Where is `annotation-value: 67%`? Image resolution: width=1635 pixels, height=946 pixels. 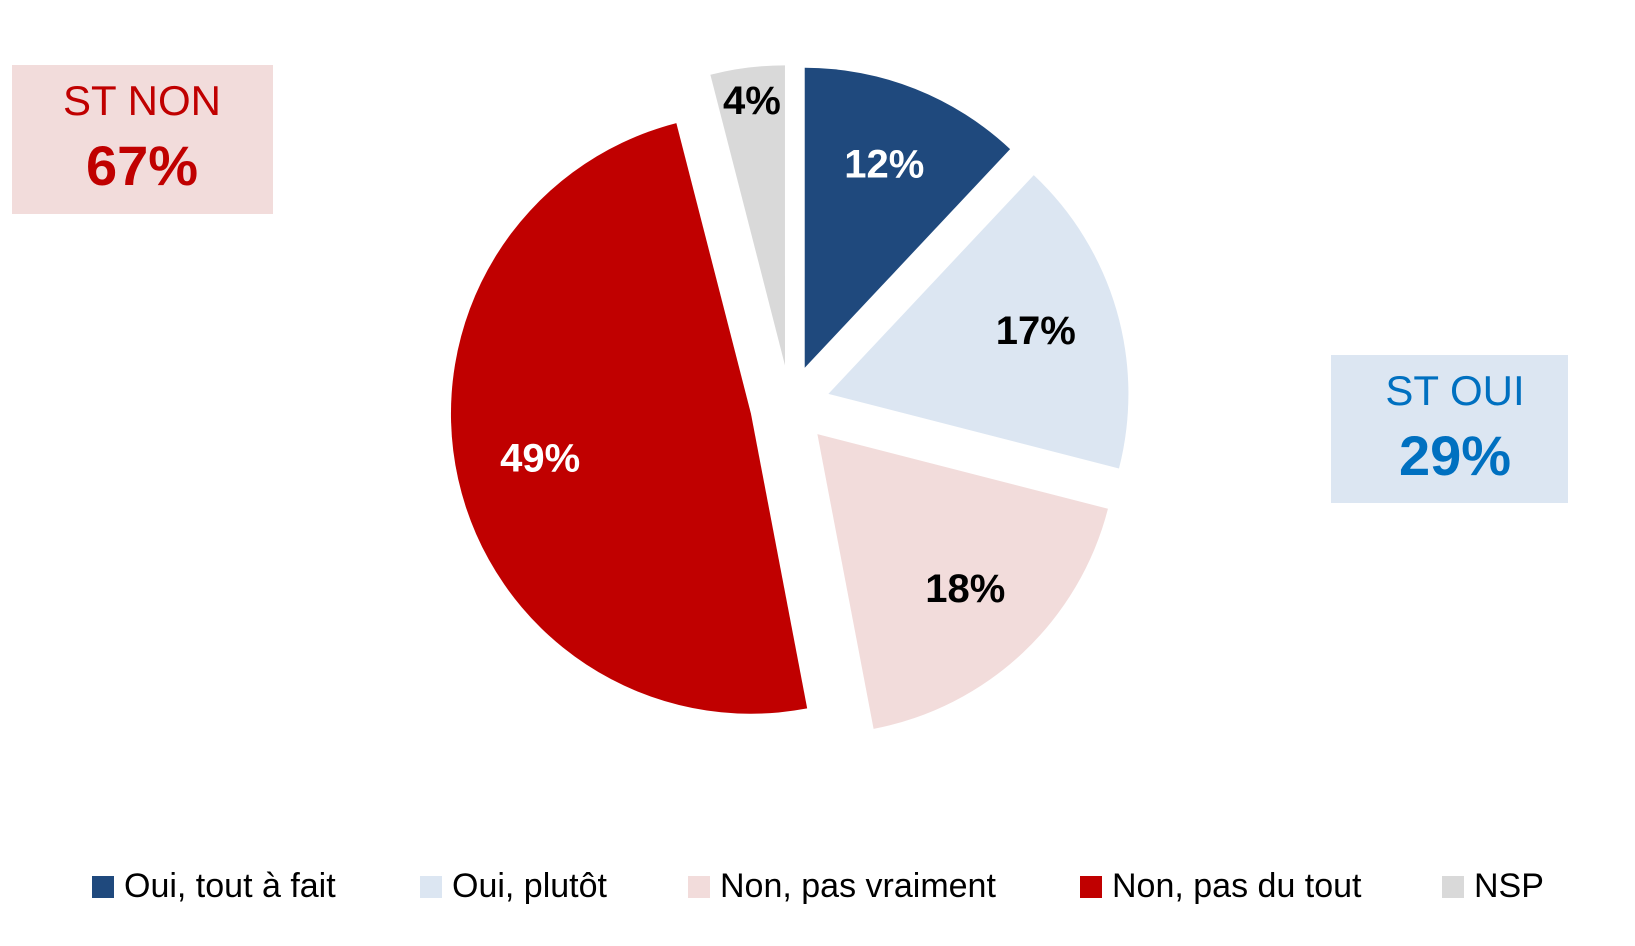
annotation-value: 67% is located at coordinates (142, 165).